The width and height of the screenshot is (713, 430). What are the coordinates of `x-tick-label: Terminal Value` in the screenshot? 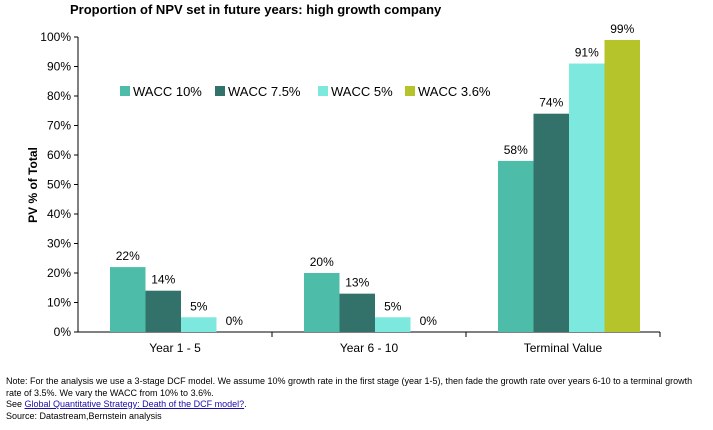 It's located at (563, 348).